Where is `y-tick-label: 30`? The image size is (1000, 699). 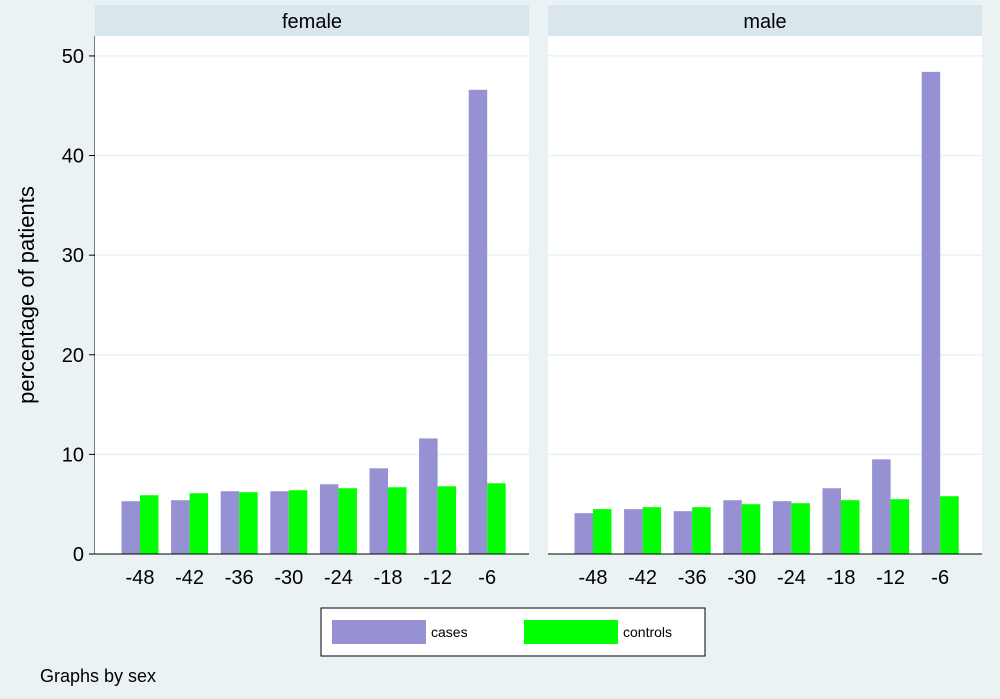 y-tick-label: 30 is located at coordinates (73, 256).